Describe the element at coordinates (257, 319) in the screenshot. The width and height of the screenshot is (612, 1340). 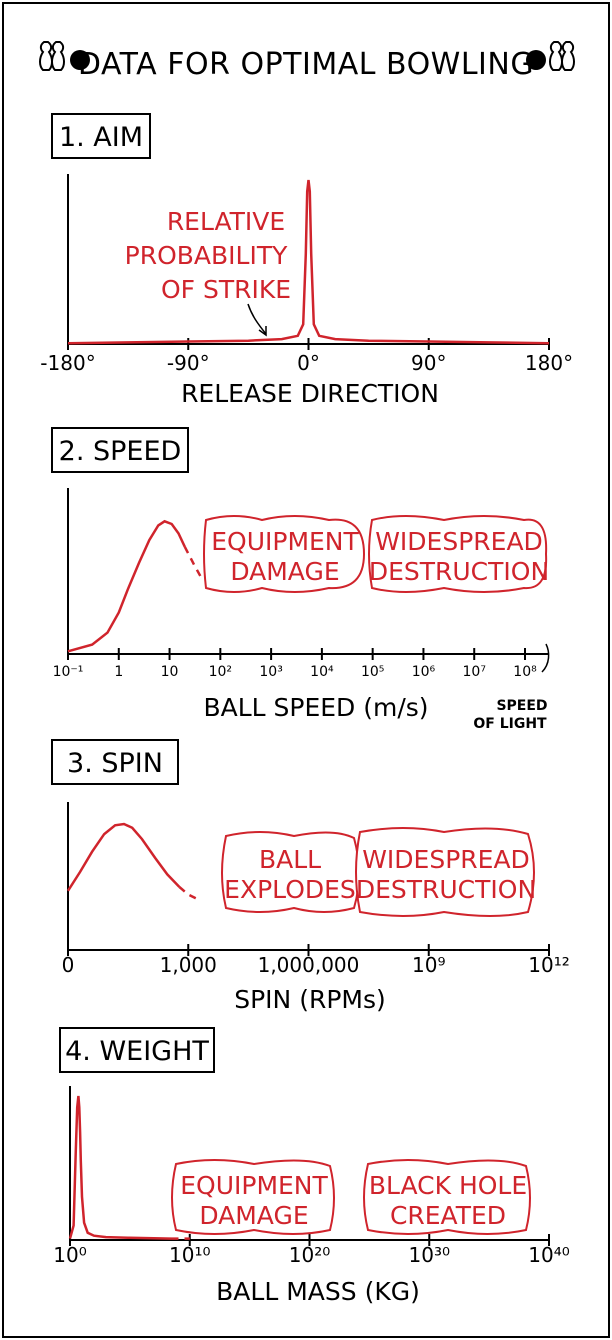
I see `aim-annotation-arrow` at that location.